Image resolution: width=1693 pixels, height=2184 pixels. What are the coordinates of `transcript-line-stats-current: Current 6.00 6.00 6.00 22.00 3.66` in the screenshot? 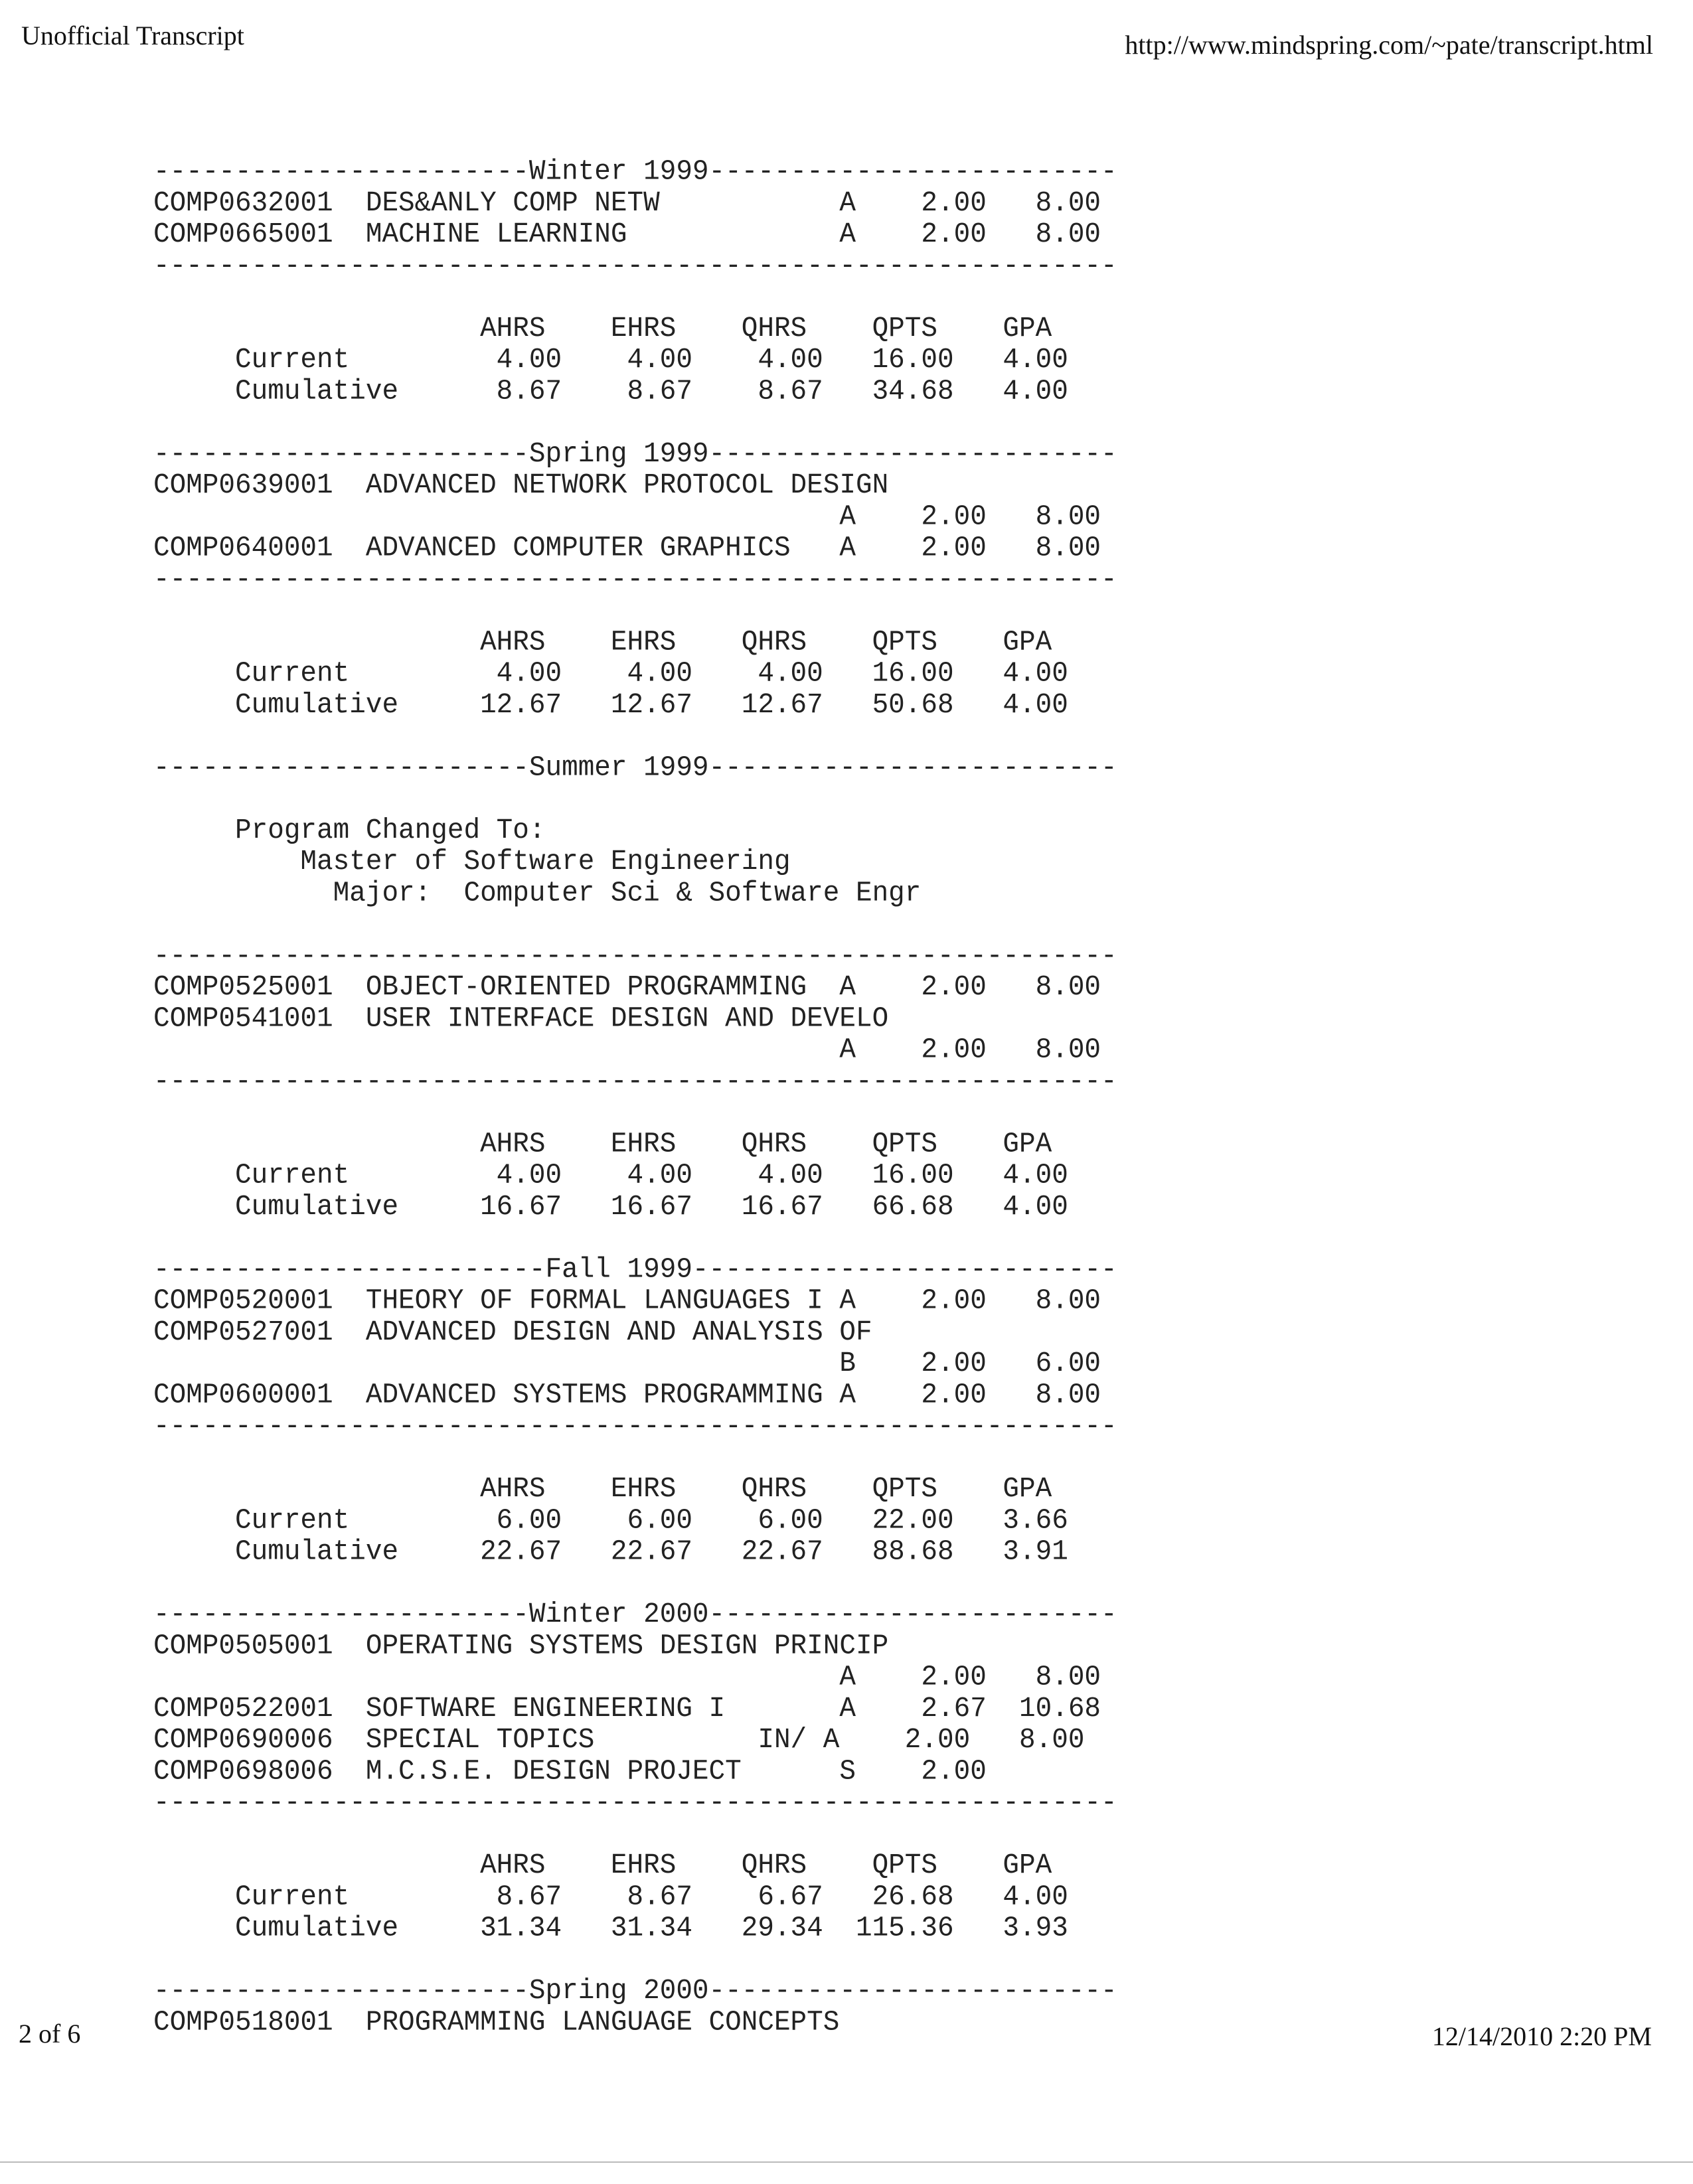 It's located at (610, 1520).